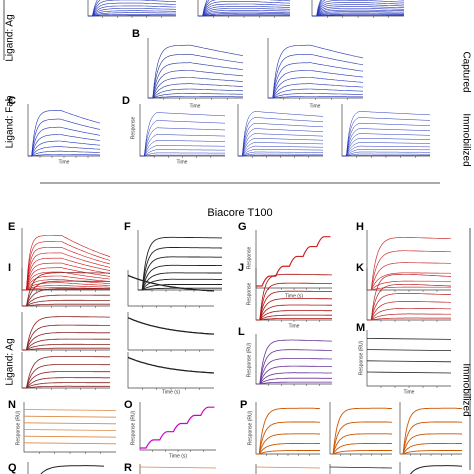  What do you see at coordinates (171, 392) in the screenshot?
I see `axis-label: Time (s)` at bounding box center [171, 392].